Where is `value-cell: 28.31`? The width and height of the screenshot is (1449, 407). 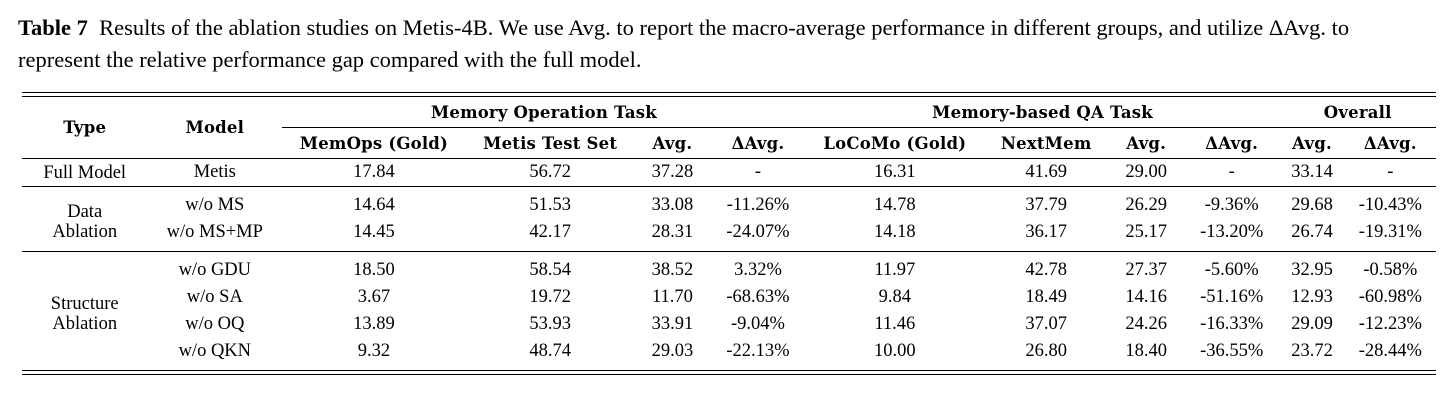 value-cell: 28.31 is located at coordinates (672, 232).